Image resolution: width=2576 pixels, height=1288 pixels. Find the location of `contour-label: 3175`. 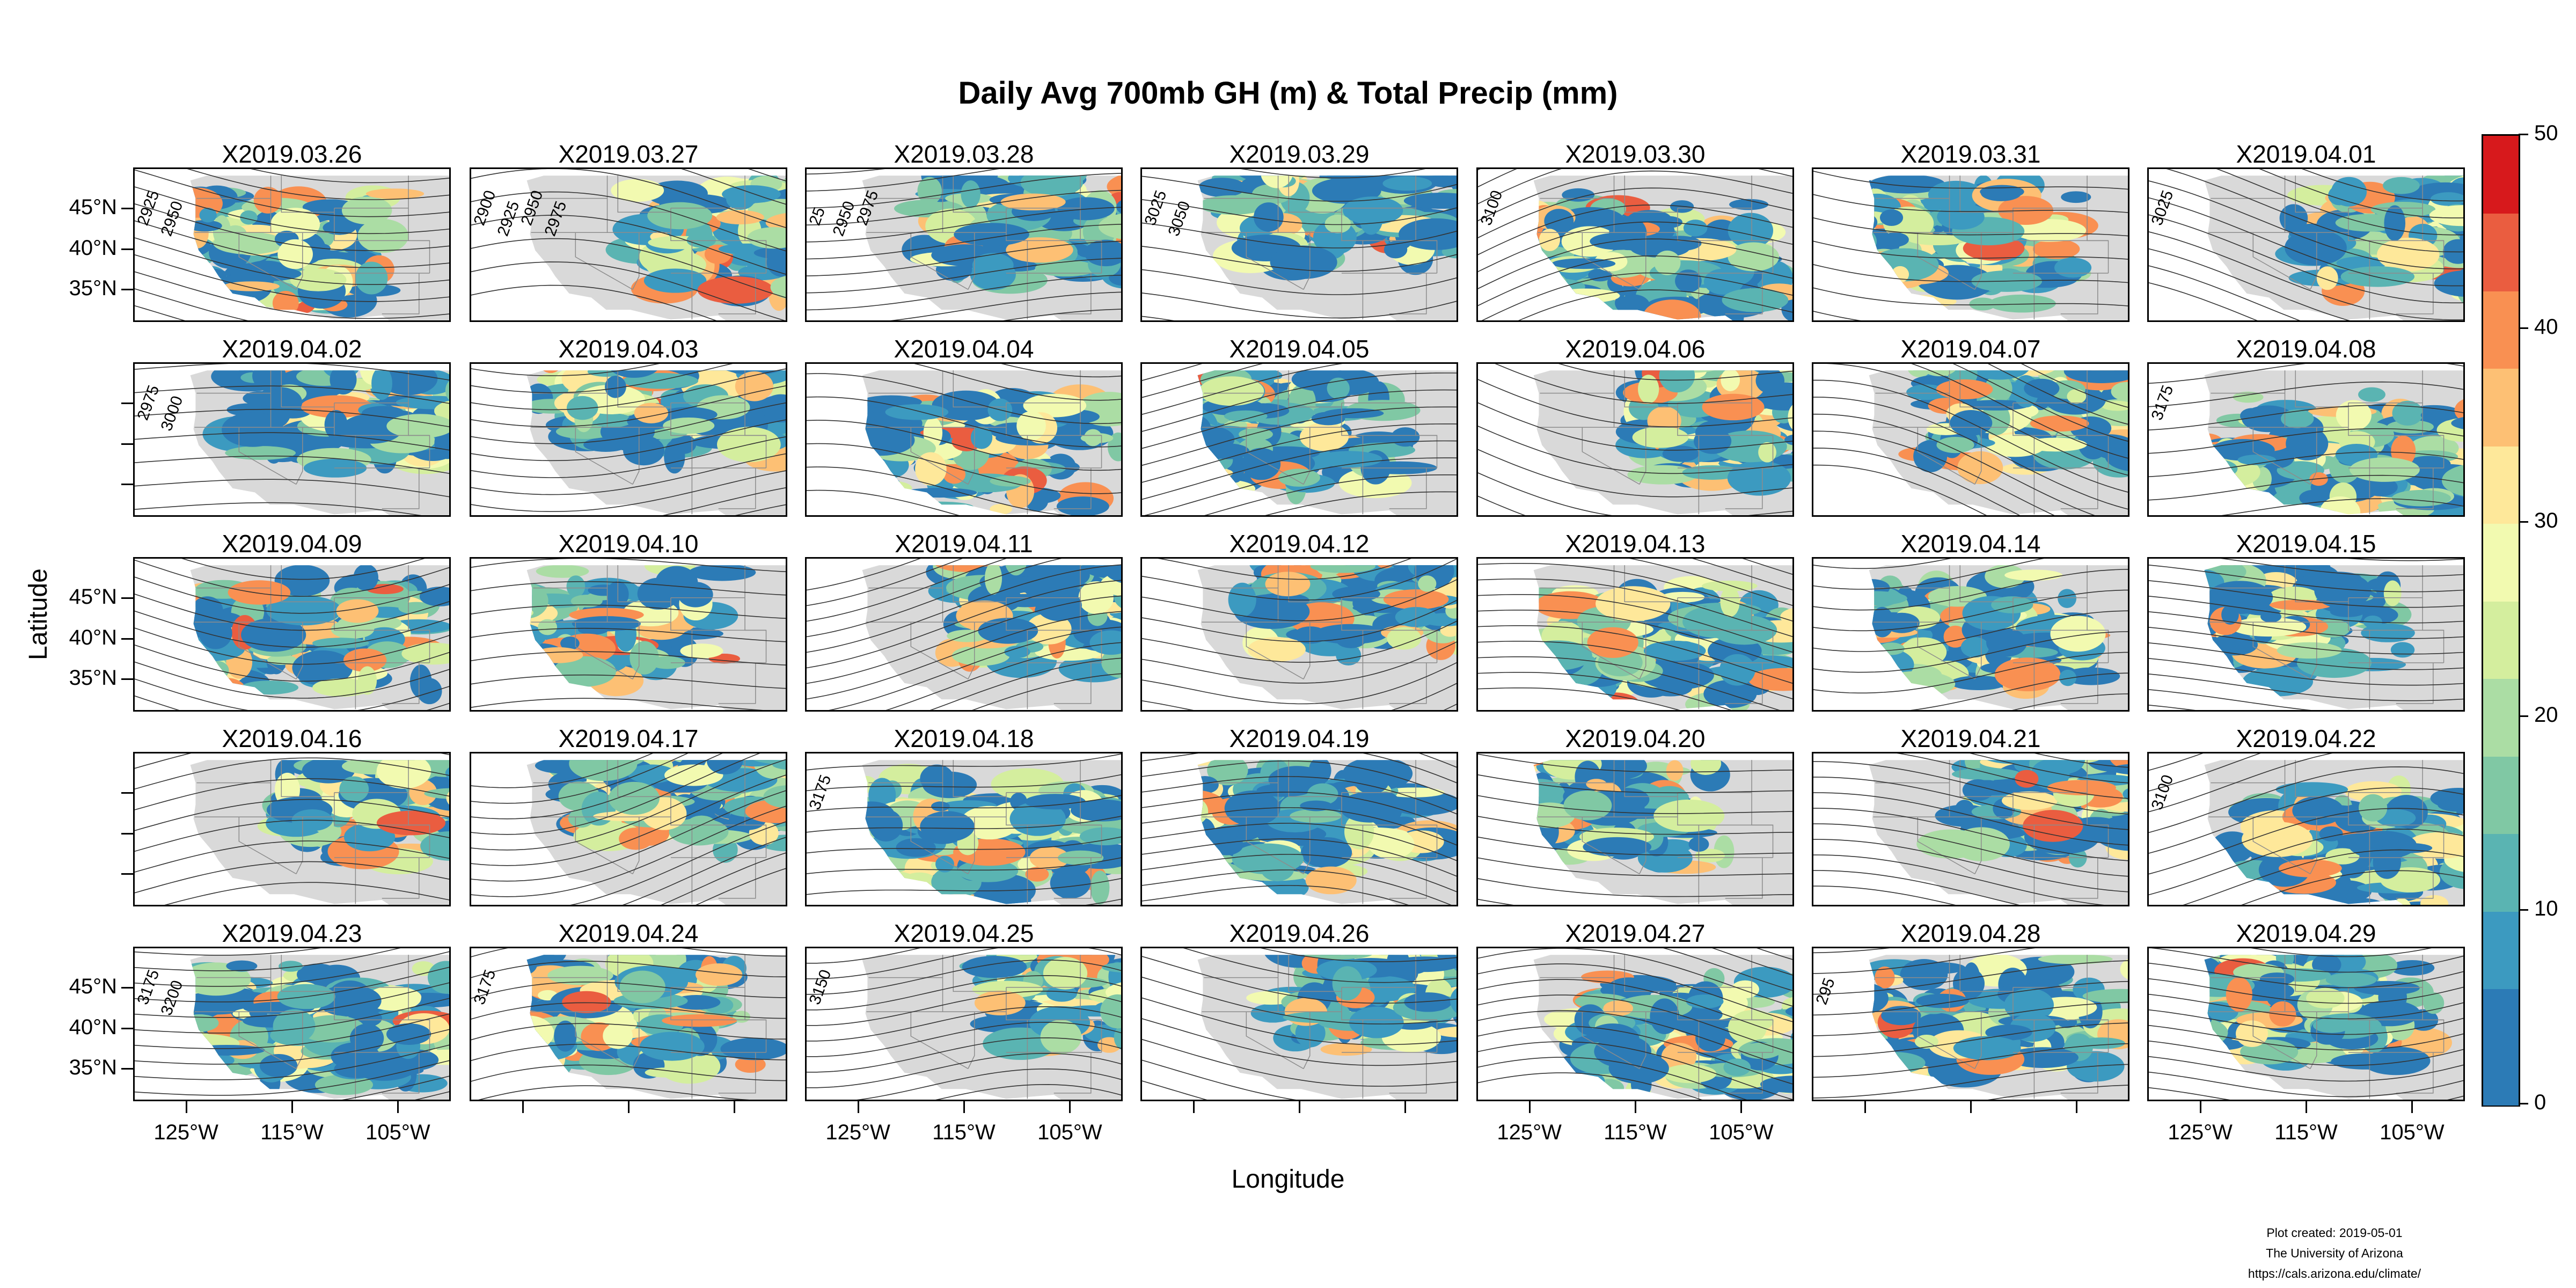

contour-label: 3175 is located at coordinates (820, 792).